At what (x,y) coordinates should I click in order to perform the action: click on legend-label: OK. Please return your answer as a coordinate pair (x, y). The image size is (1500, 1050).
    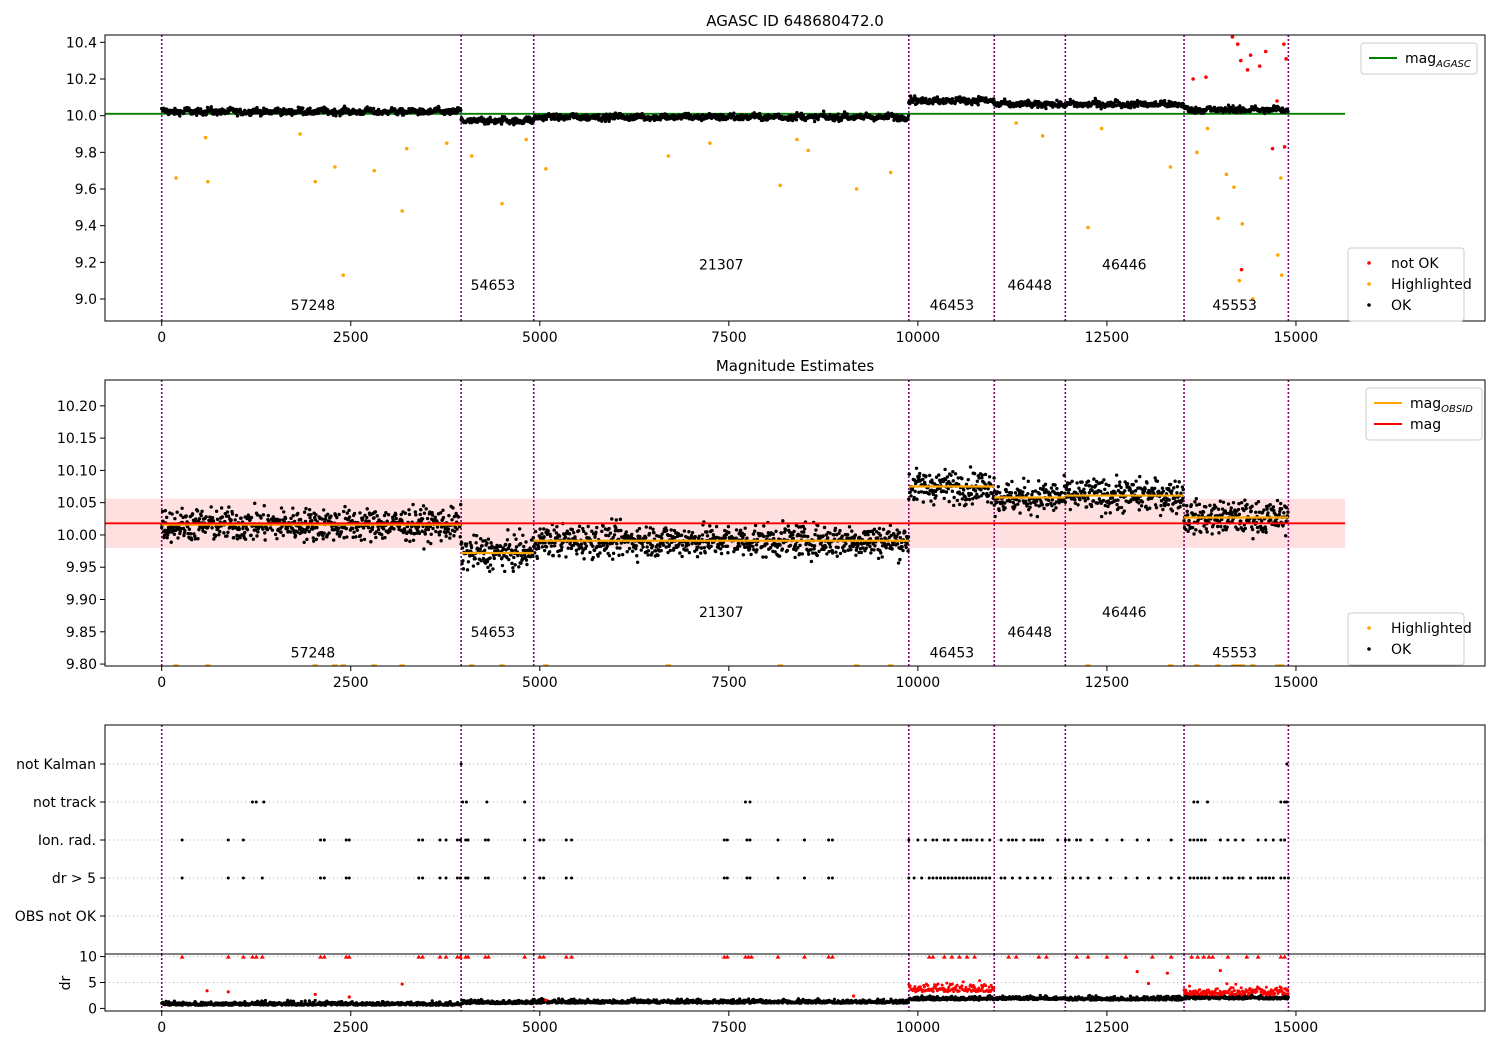
    Looking at the image, I should click on (1401, 306).